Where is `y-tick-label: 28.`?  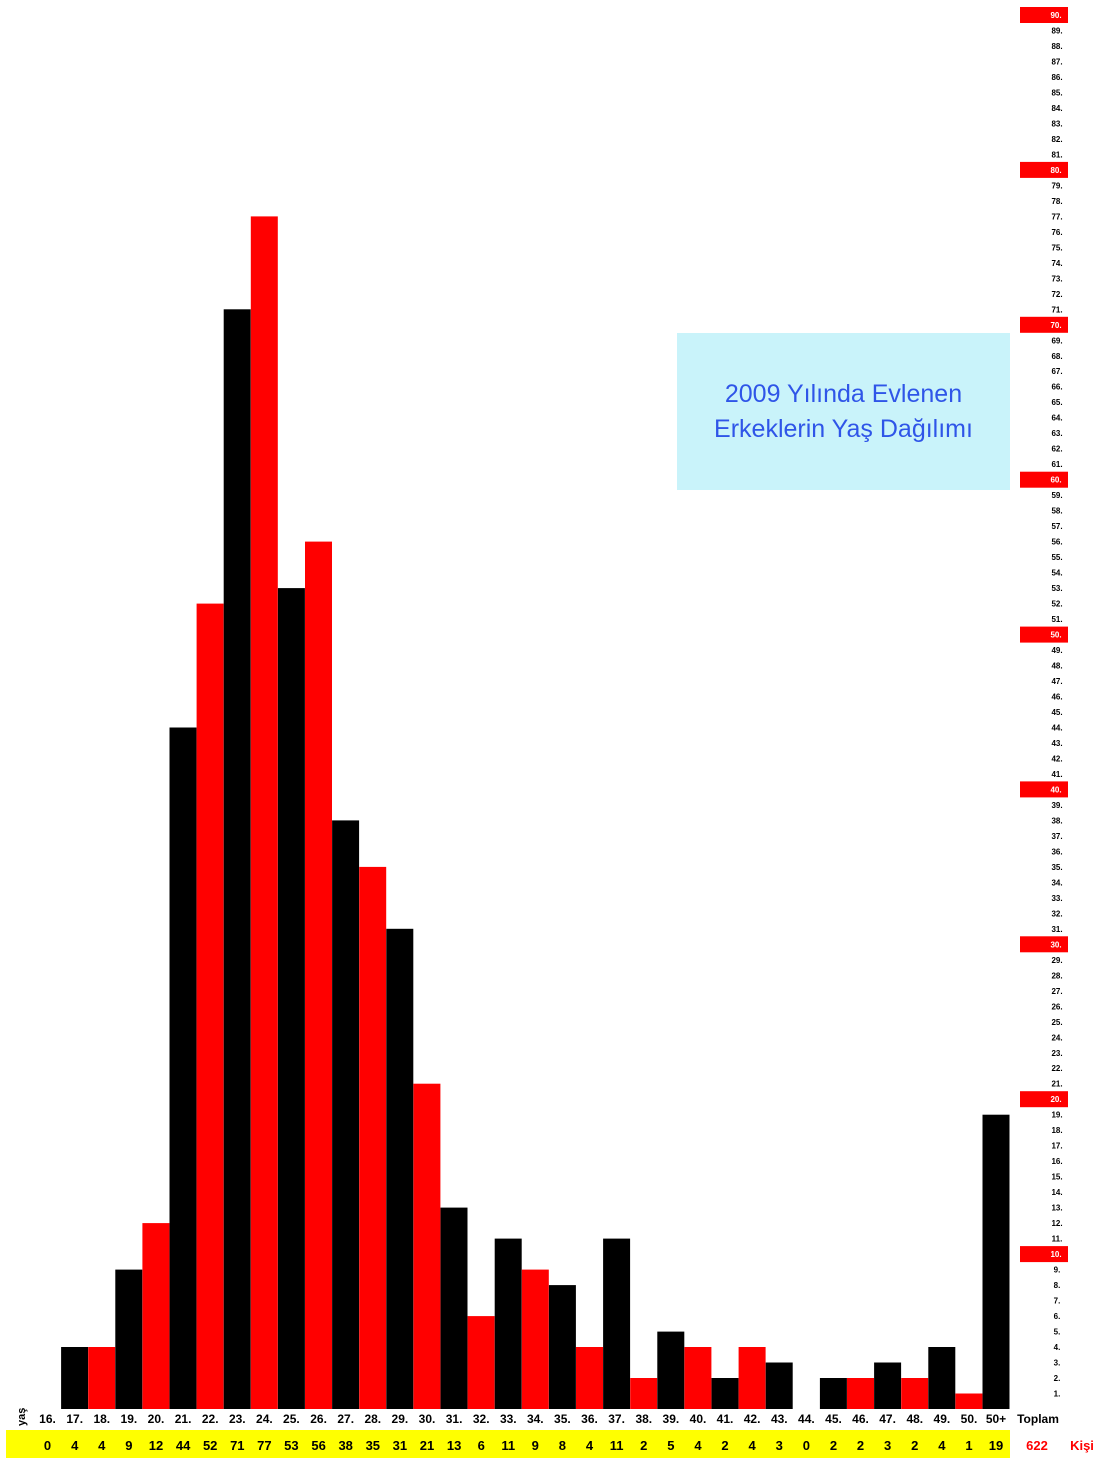 y-tick-label: 28. is located at coordinates (1056, 975).